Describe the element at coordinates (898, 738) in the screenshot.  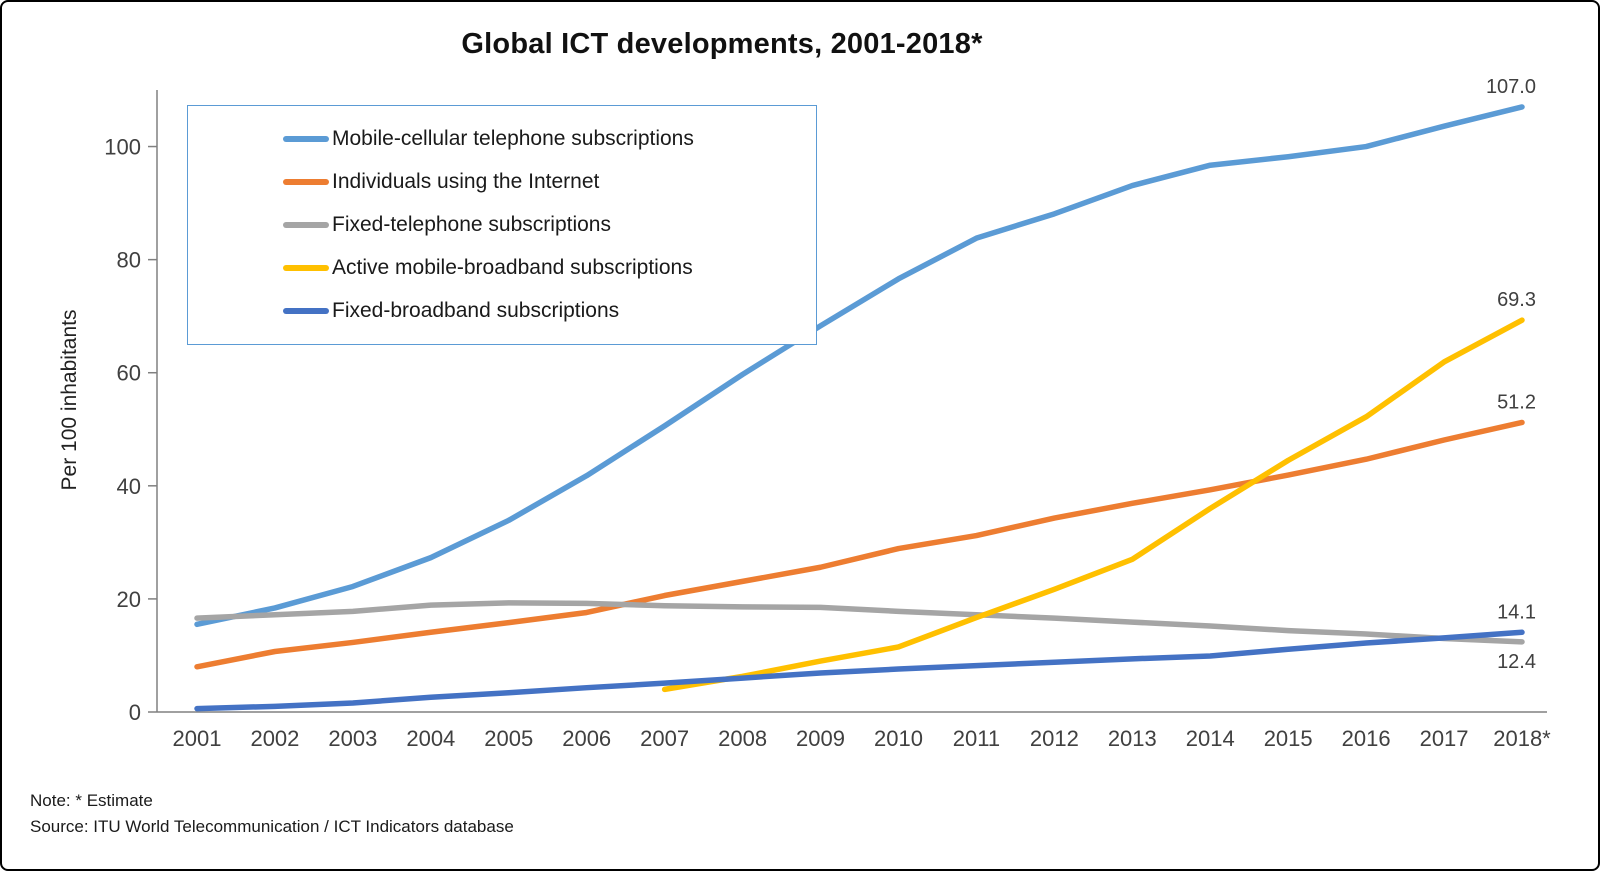
I see `x-tick-label: 2010` at that location.